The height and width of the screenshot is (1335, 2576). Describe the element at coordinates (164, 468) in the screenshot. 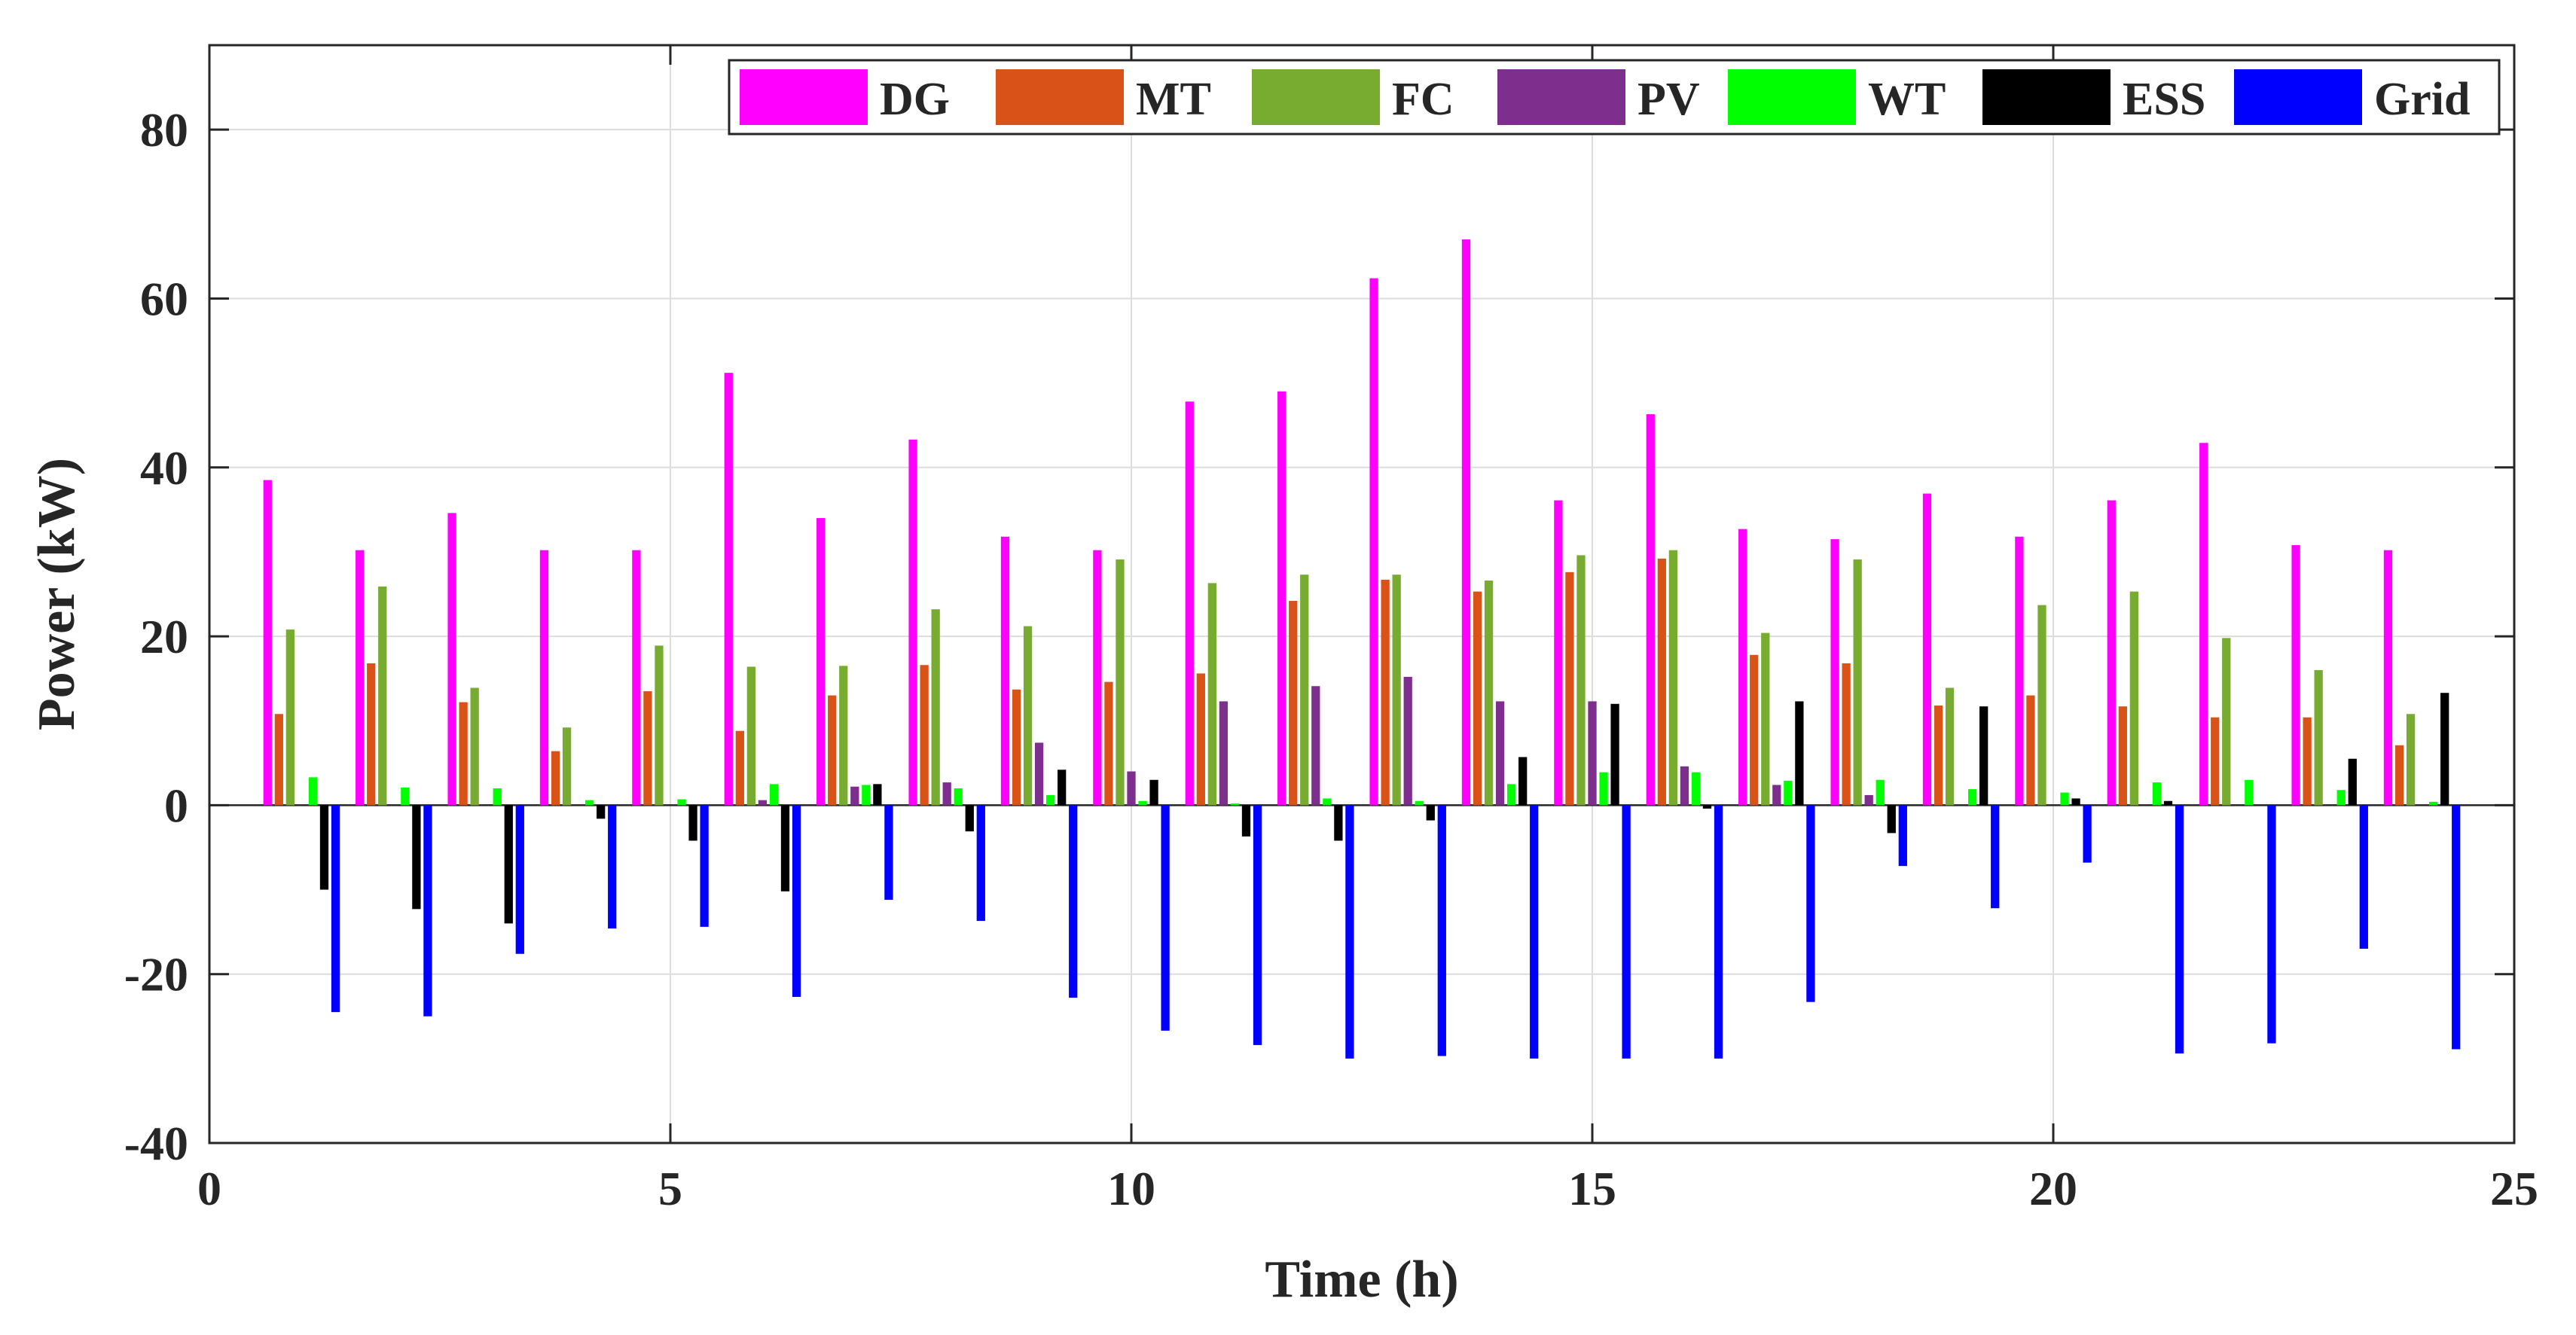

I see `y-tick-label: 40` at that location.